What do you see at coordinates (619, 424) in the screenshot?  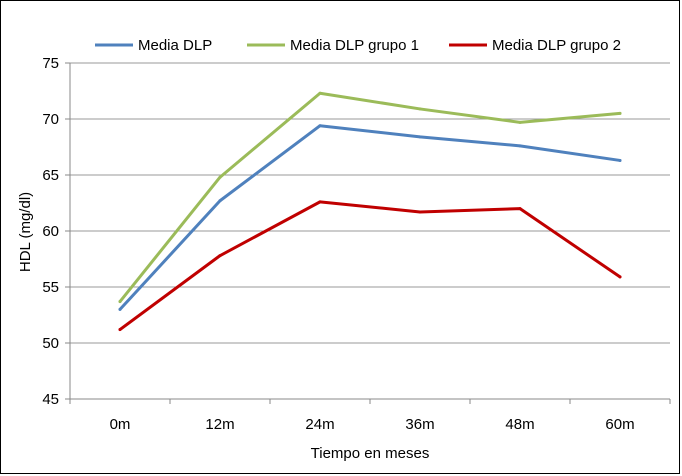 I see `x-tick-label: 60m` at bounding box center [619, 424].